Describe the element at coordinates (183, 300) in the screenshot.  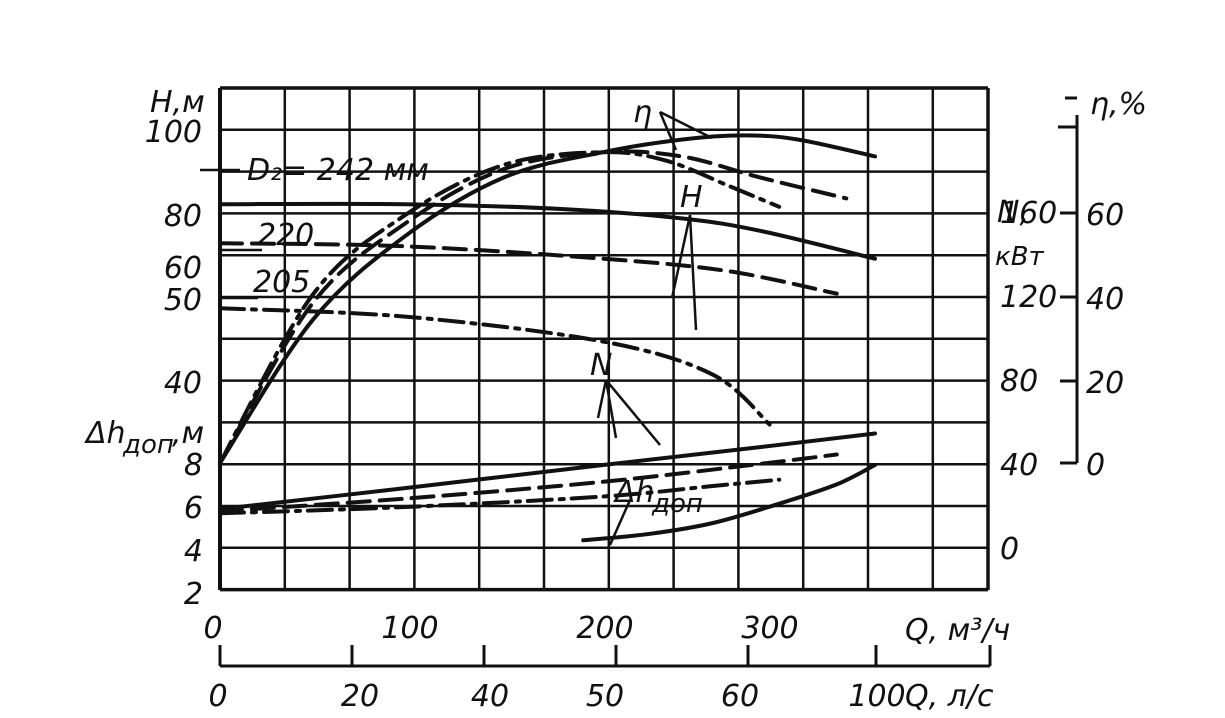
I see `head-tick-label: 50` at that location.